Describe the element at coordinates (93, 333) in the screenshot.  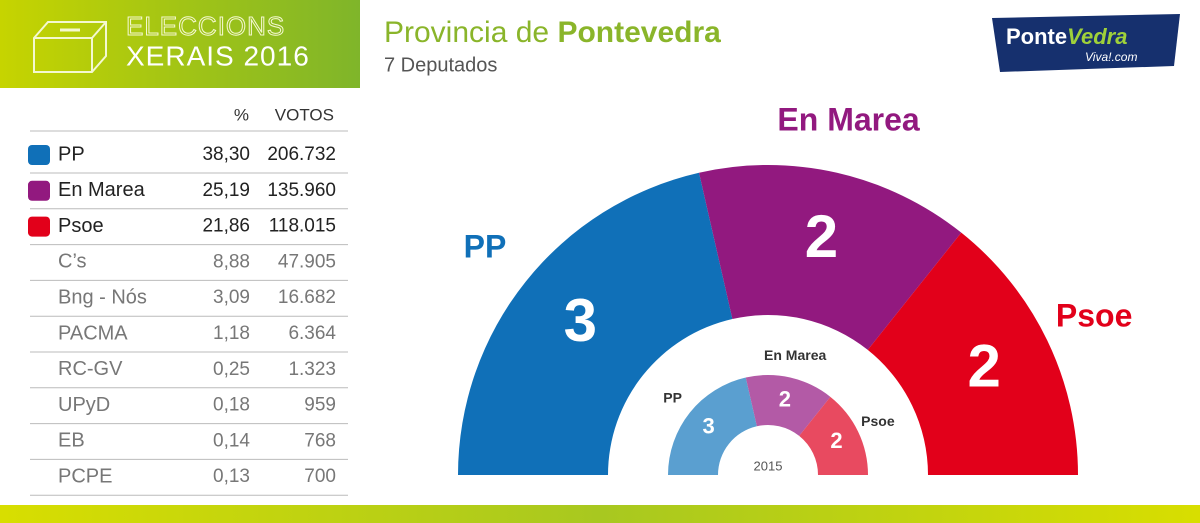
I see `party-name: PACMA` at that location.